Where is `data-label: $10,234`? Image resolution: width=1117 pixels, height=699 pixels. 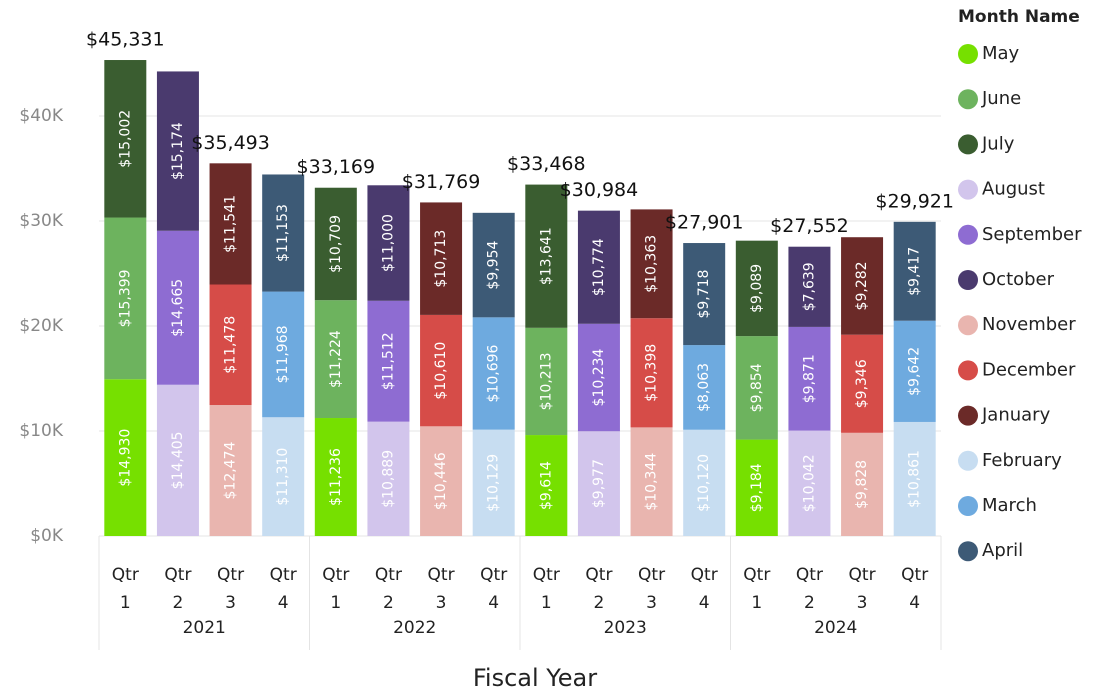
data-label: $10,234 is located at coordinates (599, 377).